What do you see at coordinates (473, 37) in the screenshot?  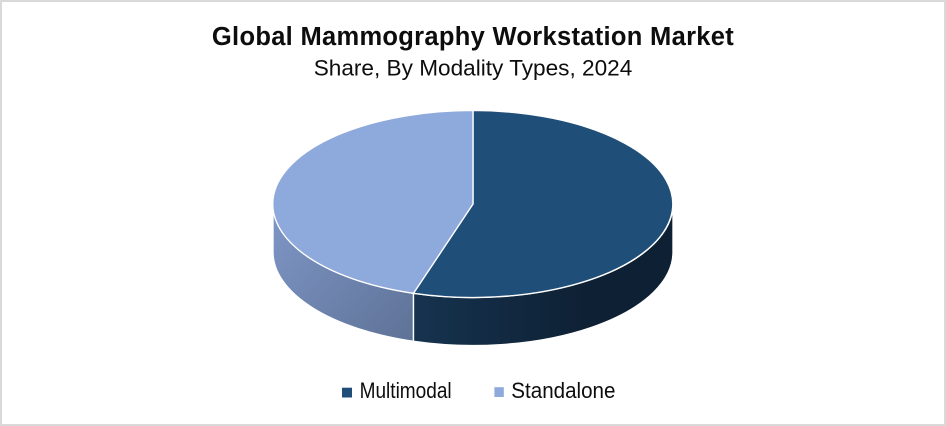 I see `svg-text:Global Mammography Workstation: Global Mammography Workstation Market` at bounding box center [473, 37].